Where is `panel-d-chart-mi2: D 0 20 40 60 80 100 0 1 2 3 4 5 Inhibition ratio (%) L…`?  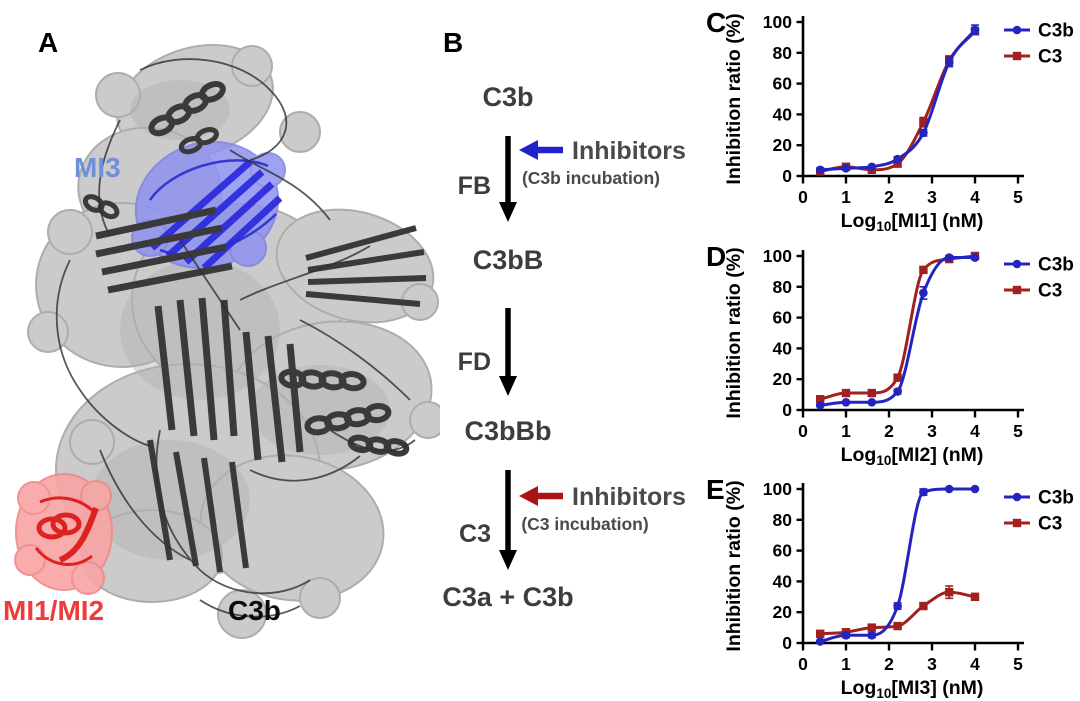
panel-d-chart-mi2: D 0 20 40 60 80 100 0 1 2 3 4 5 Inhibition ratio (%) L… is located at coordinates (890, 354).